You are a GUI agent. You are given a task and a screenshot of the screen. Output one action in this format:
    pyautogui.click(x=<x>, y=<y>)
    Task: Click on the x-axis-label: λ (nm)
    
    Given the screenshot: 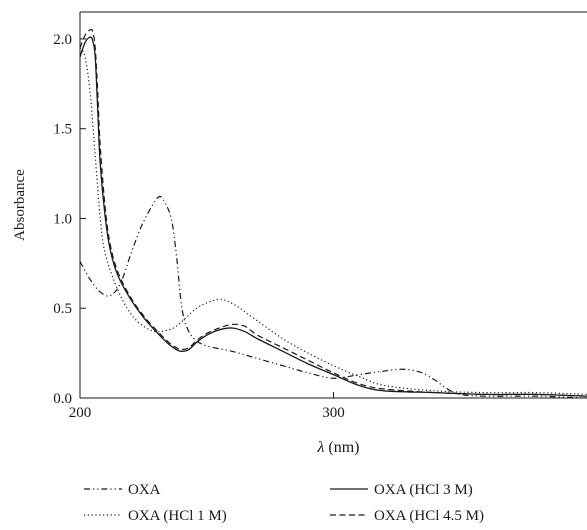 What is the action you would take?
    pyautogui.click(x=337, y=447)
    